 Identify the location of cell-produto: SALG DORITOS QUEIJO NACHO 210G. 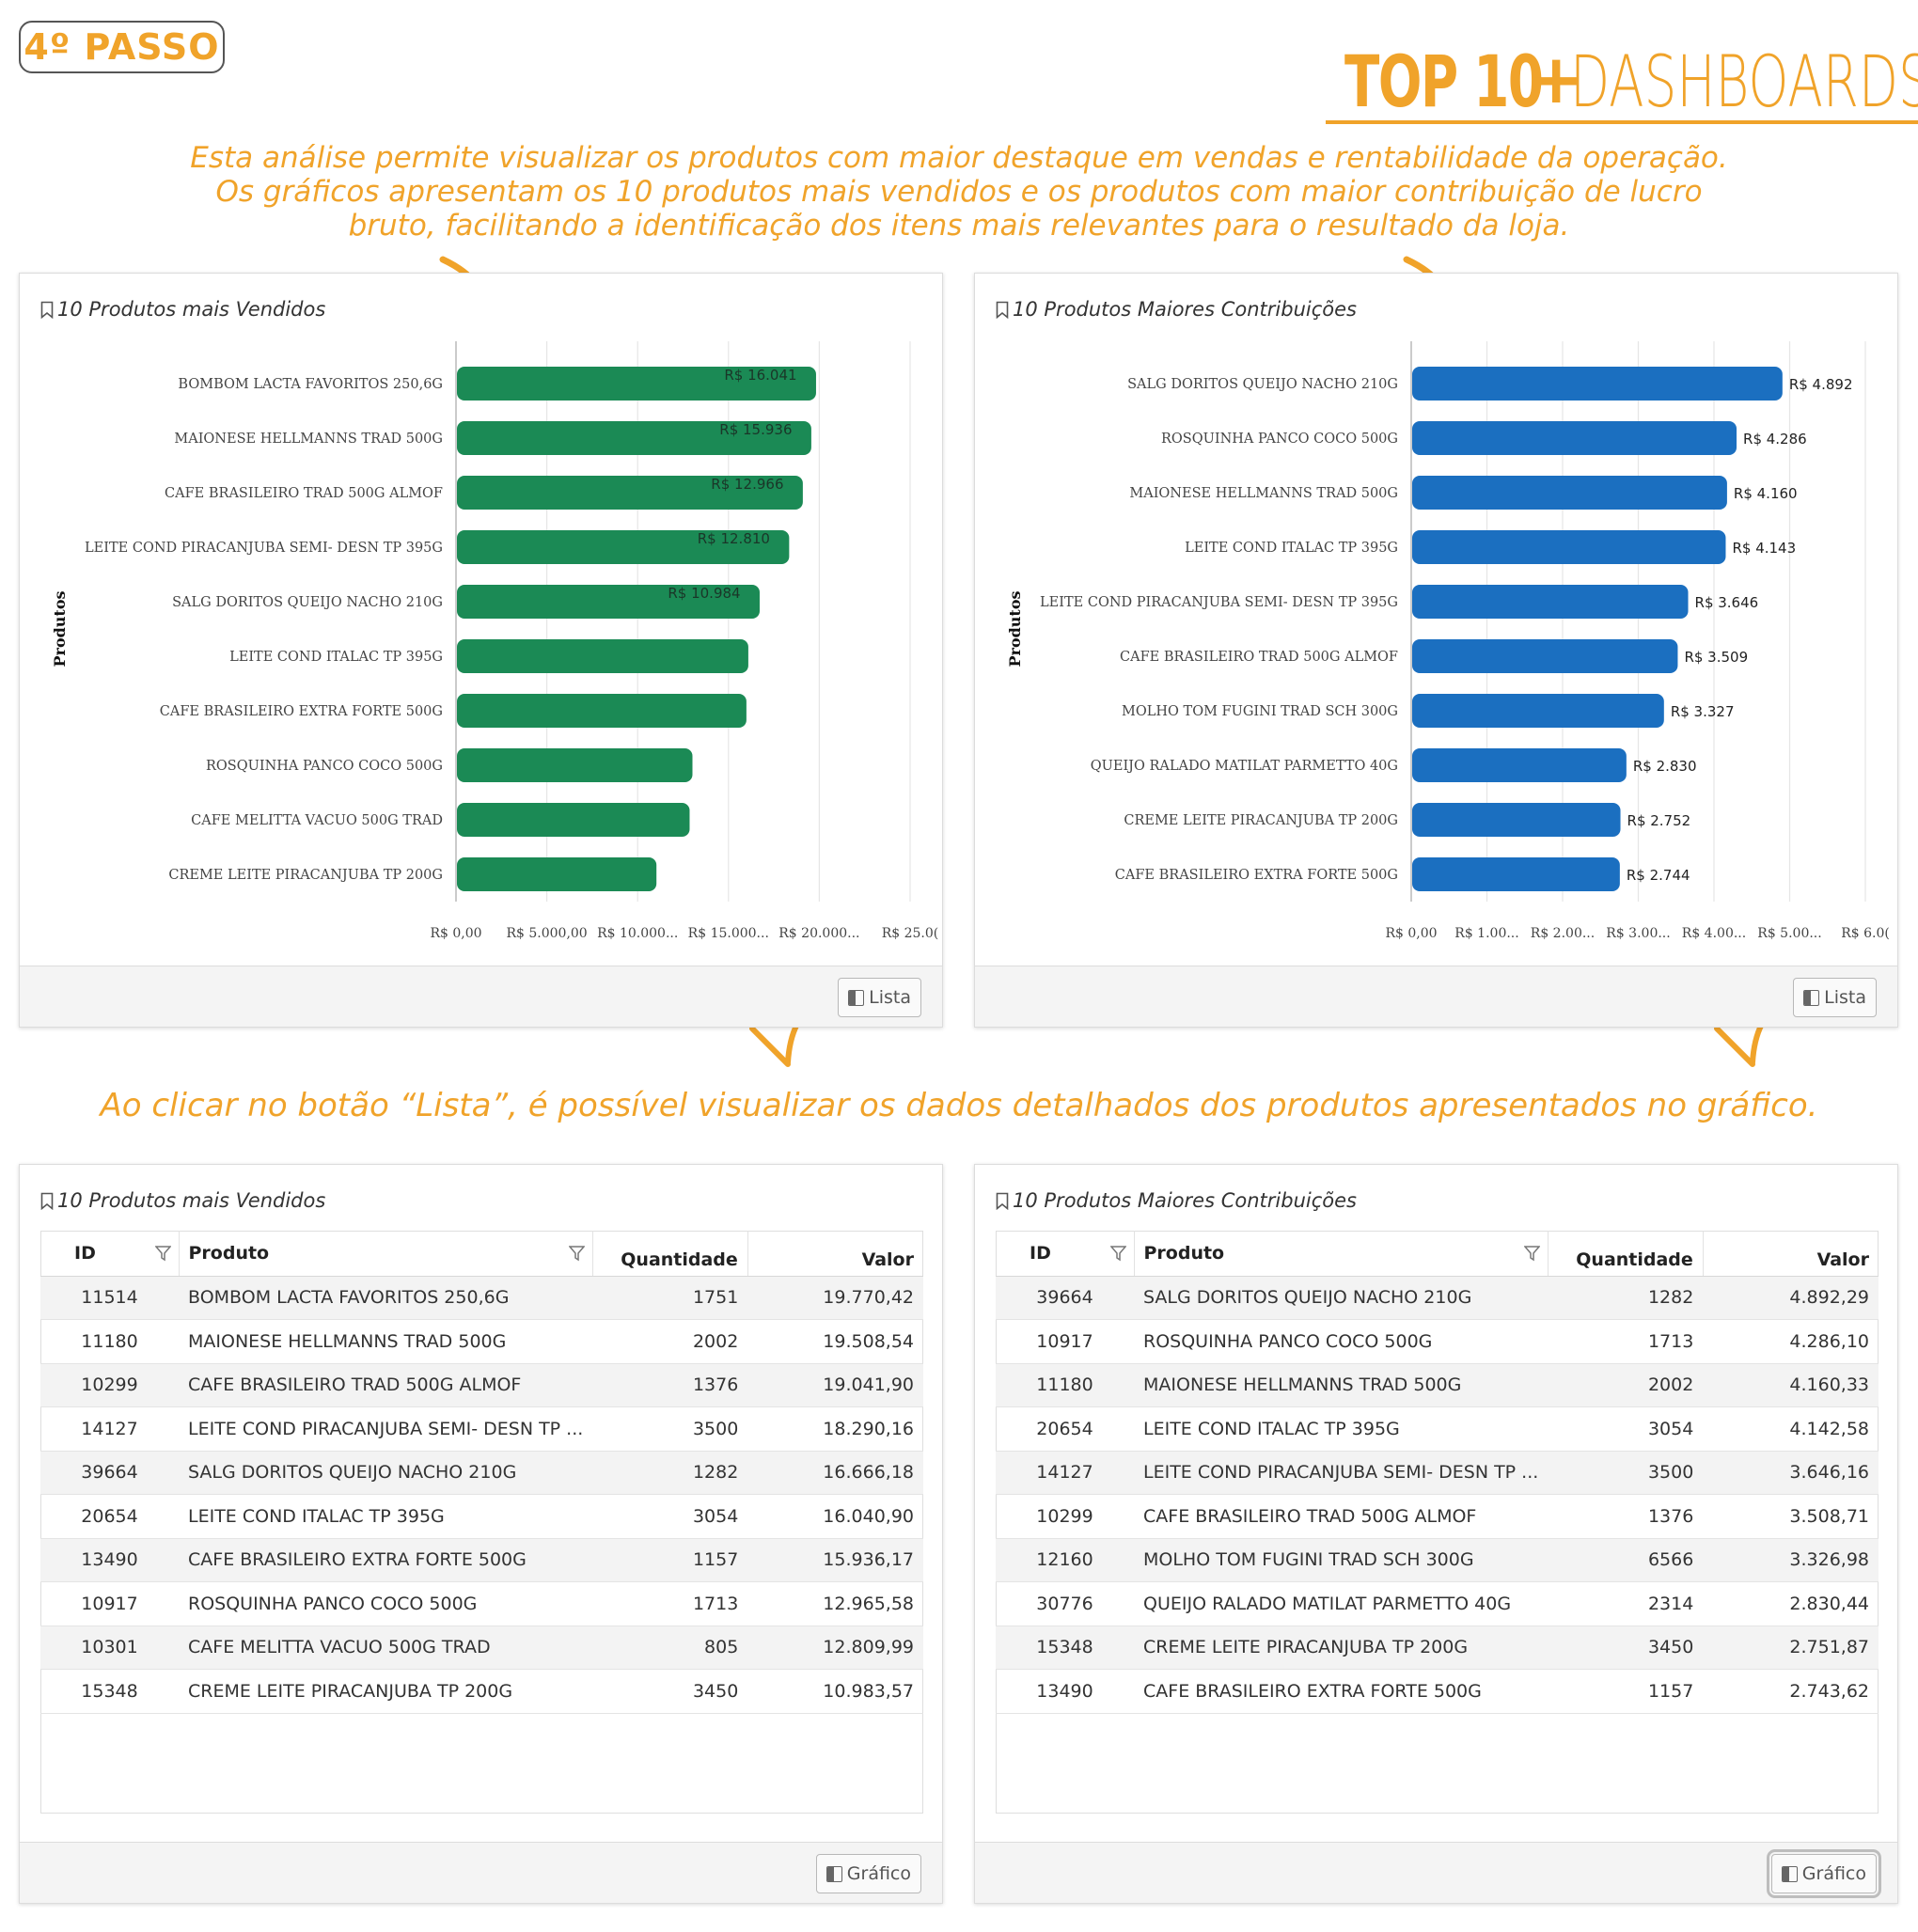
(1341, 1298).